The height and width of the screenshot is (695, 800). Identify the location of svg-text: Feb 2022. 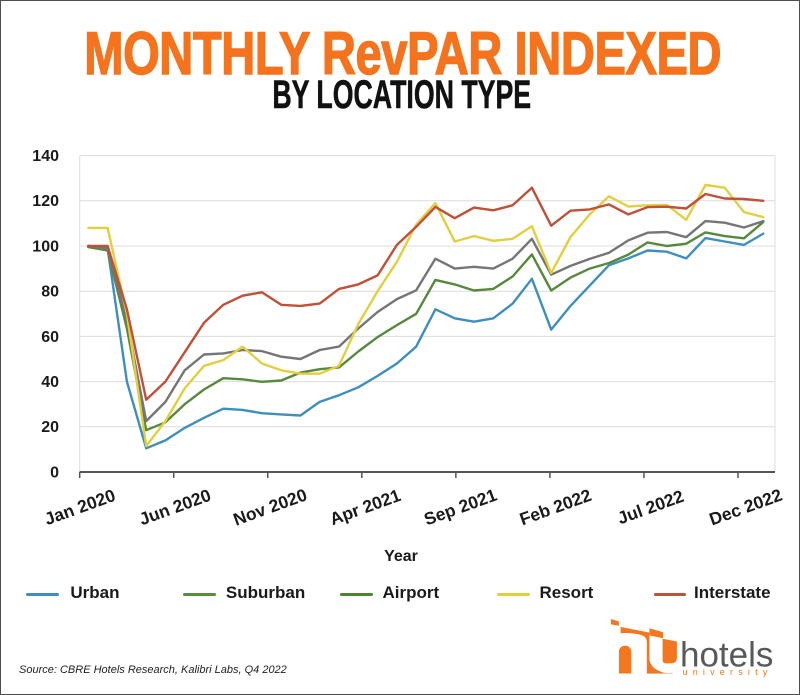
(555, 507).